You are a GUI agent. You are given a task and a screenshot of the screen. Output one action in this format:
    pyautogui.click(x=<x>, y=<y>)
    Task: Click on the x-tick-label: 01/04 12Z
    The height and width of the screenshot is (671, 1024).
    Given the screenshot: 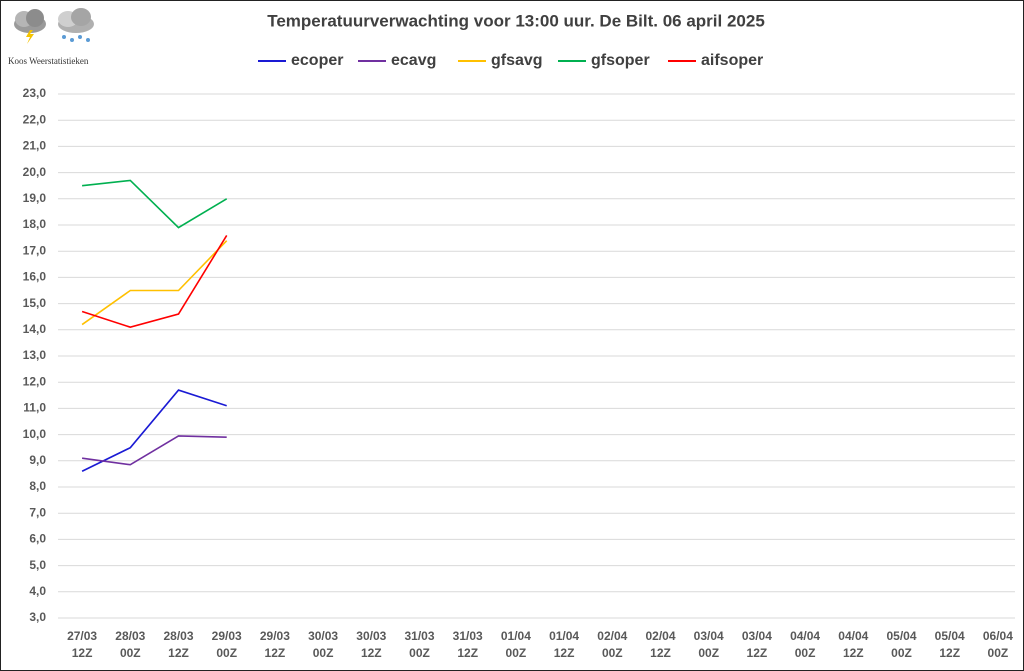 What is the action you would take?
    pyautogui.click(x=564, y=644)
    